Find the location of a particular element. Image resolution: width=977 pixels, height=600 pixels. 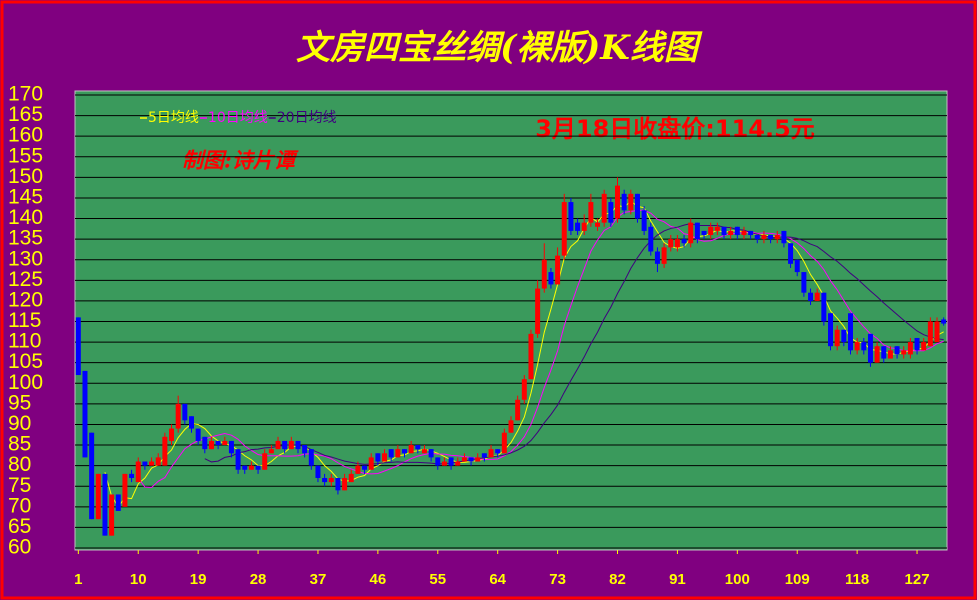

x-tick-label: 64 is located at coordinates (497, 579).